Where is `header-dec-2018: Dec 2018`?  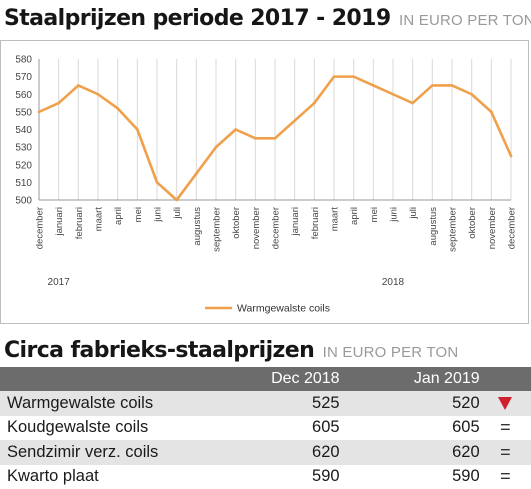
header-dec-2018: Dec 2018 is located at coordinates (287, 379).